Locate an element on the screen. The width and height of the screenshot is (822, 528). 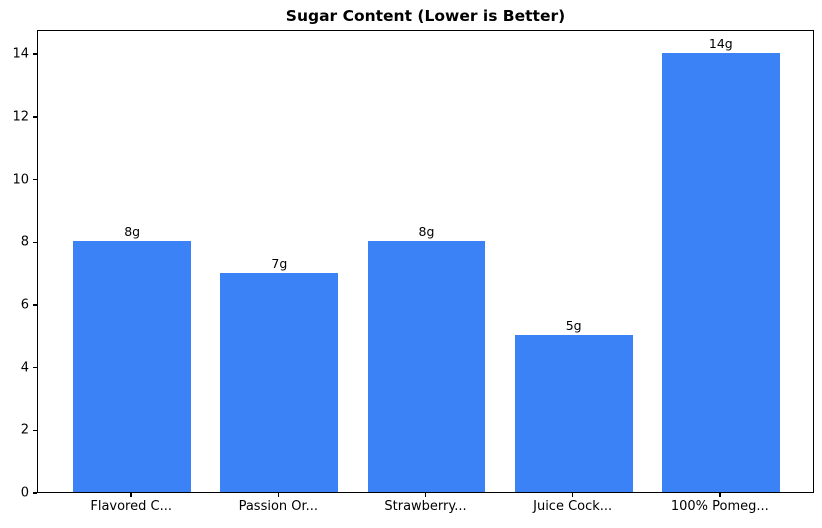
y-tick-label: 6 is located at coordinates (24, 305).